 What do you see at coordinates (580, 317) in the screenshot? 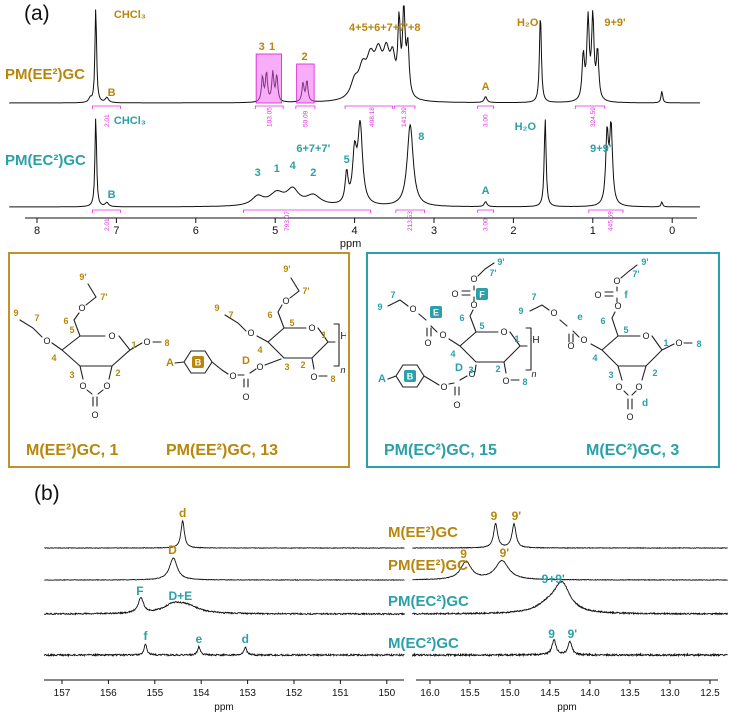
I see `atom-label: e` at bounding box center [580, 317].